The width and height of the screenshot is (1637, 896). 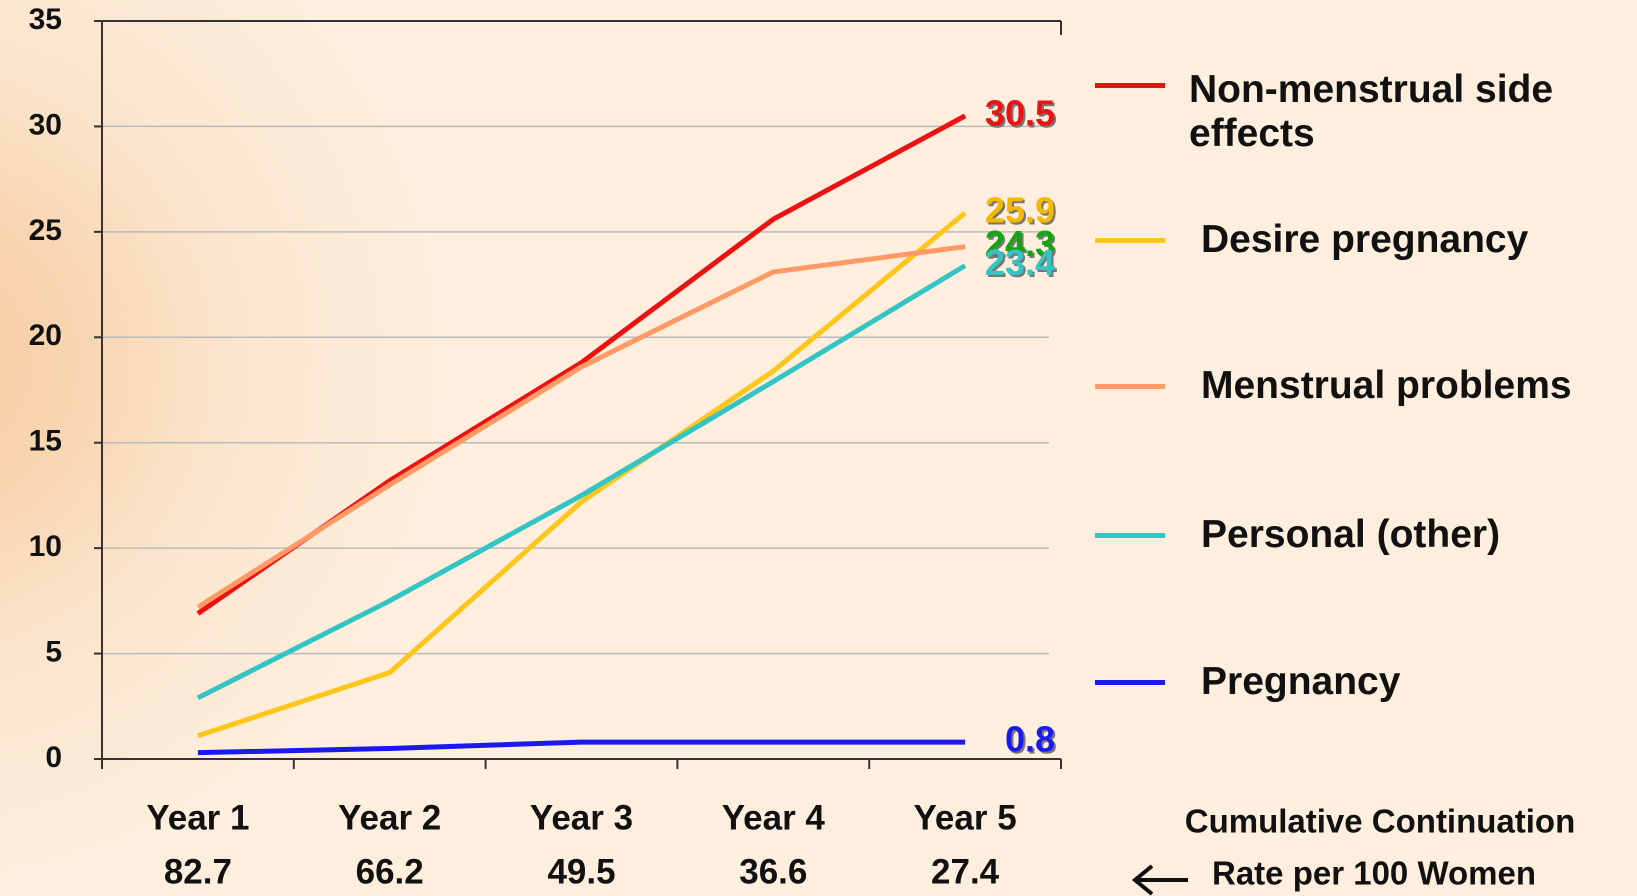 What do you see at coordinates (45, 124) in the screenshot?
I see `y-tick-label: 30` at bounding box center [45, 124].